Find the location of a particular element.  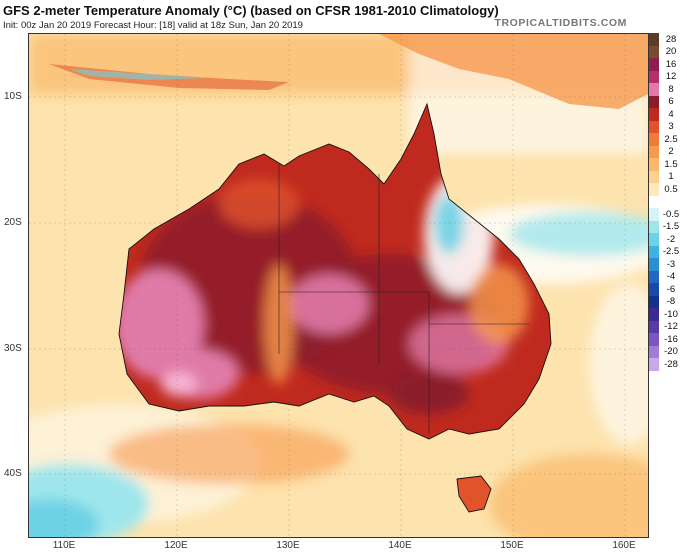

scale-label: 28 is located at coordinates (671, 39).